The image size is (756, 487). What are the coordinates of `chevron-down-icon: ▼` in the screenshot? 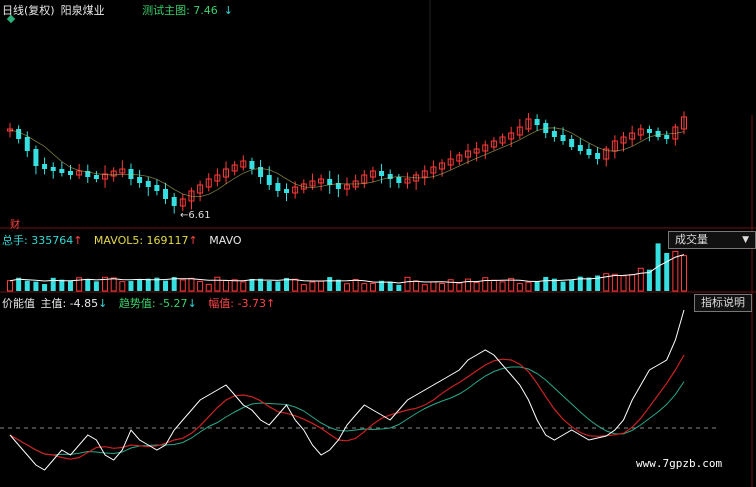 It's located at (745, 240).